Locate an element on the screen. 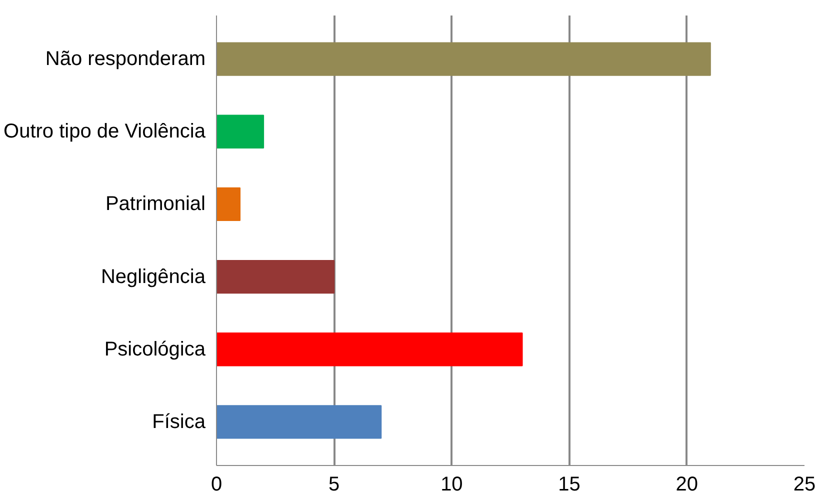 Image resolution: width=824 pixels, height=493 pixels. y-tick-label: Patrimonial is located at coordinates (155, 204).